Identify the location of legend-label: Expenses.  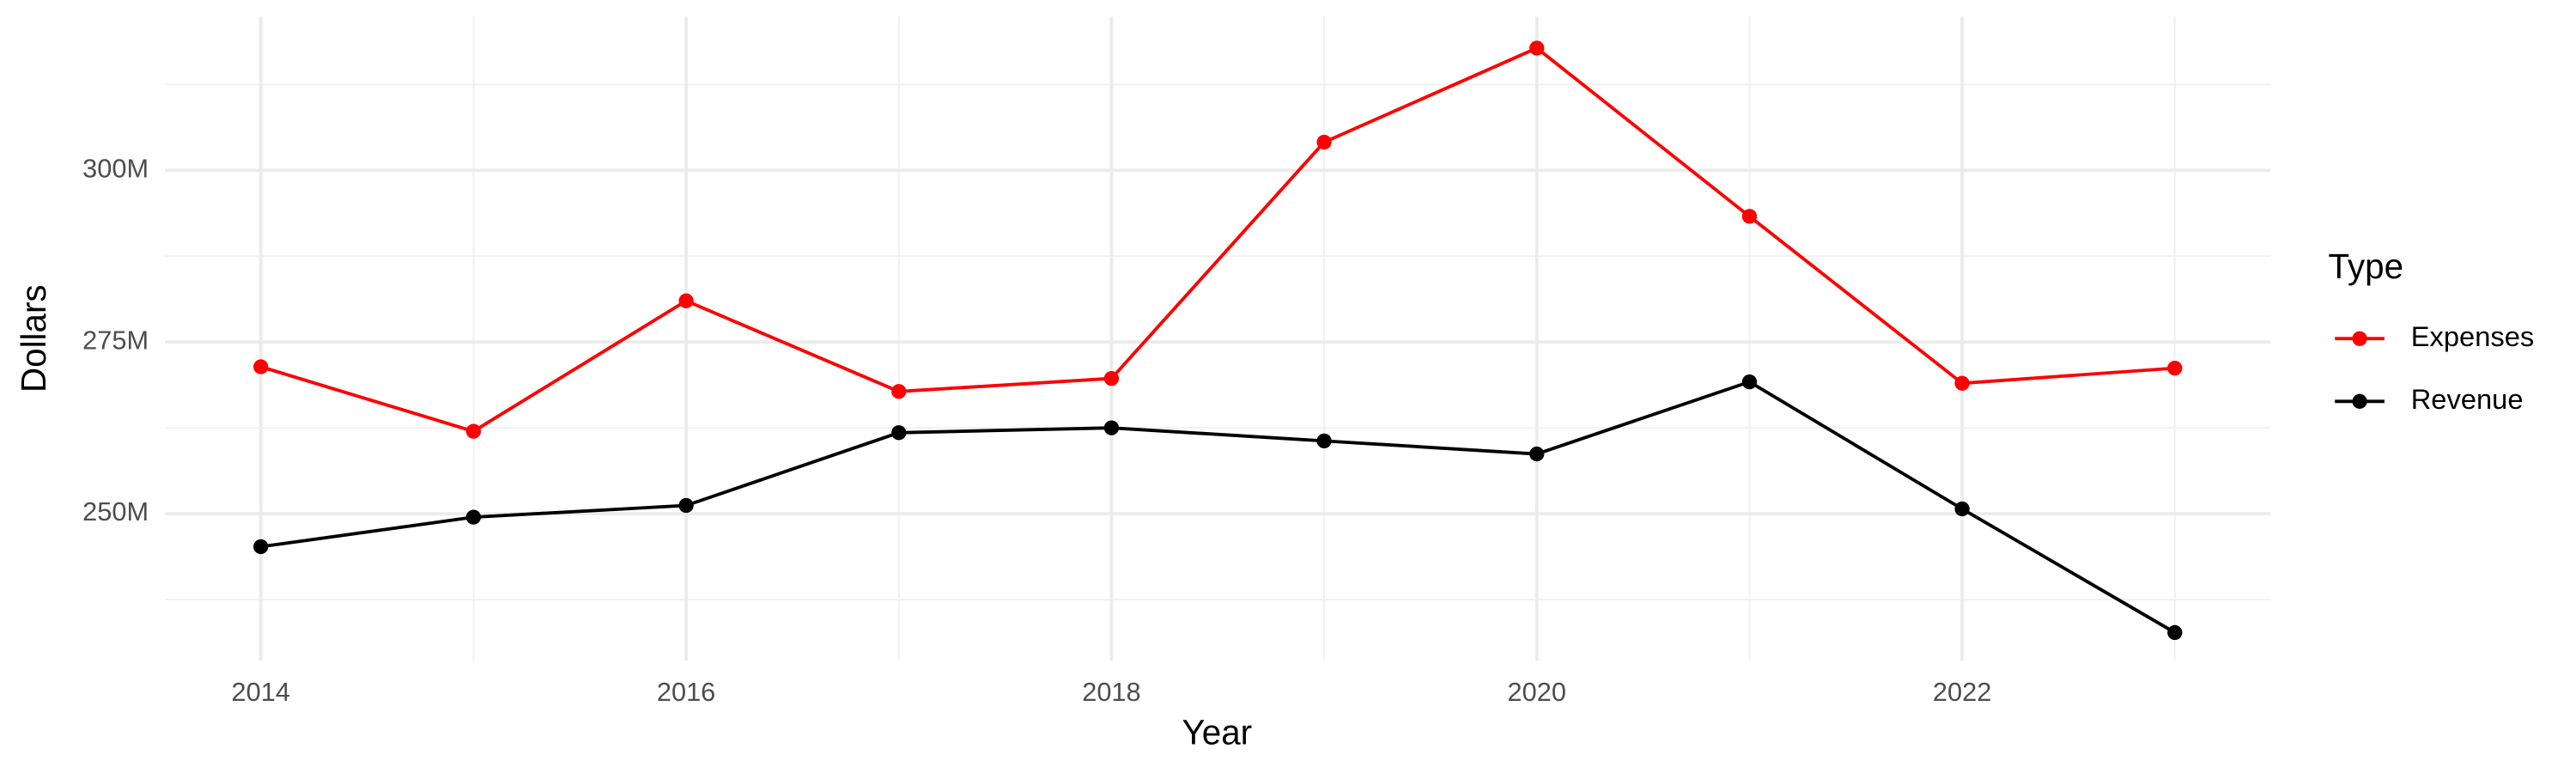
(2473, 336).